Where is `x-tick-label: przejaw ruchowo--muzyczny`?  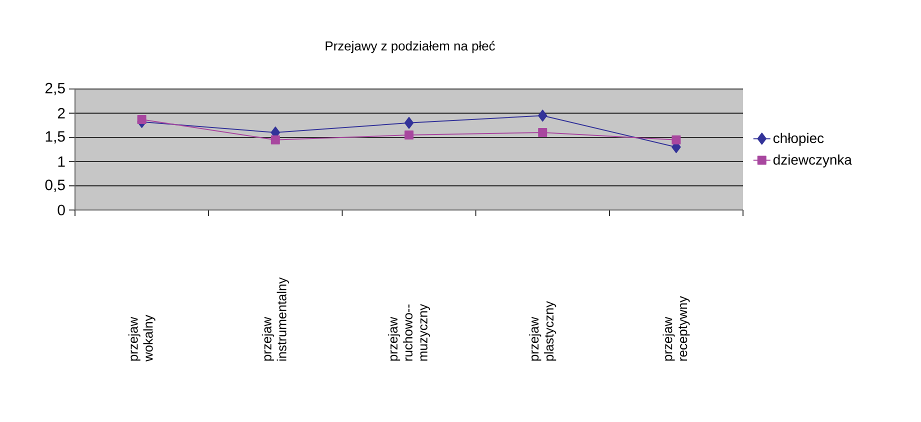
x-tick-label: przejaw ruchowo--muzyczny is located at coordinates (409, 332).